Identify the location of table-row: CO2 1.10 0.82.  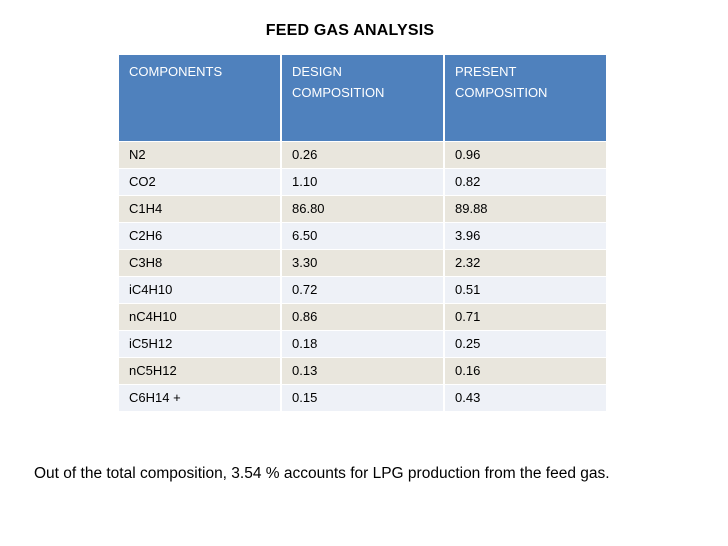
(362, 181).